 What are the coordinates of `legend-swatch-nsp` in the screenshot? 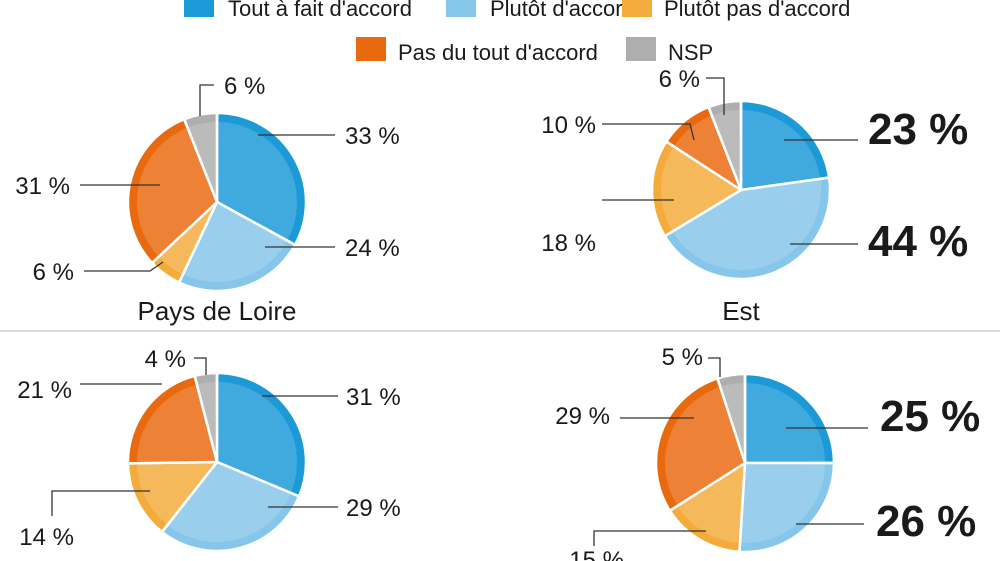 It's located at (641, 49).